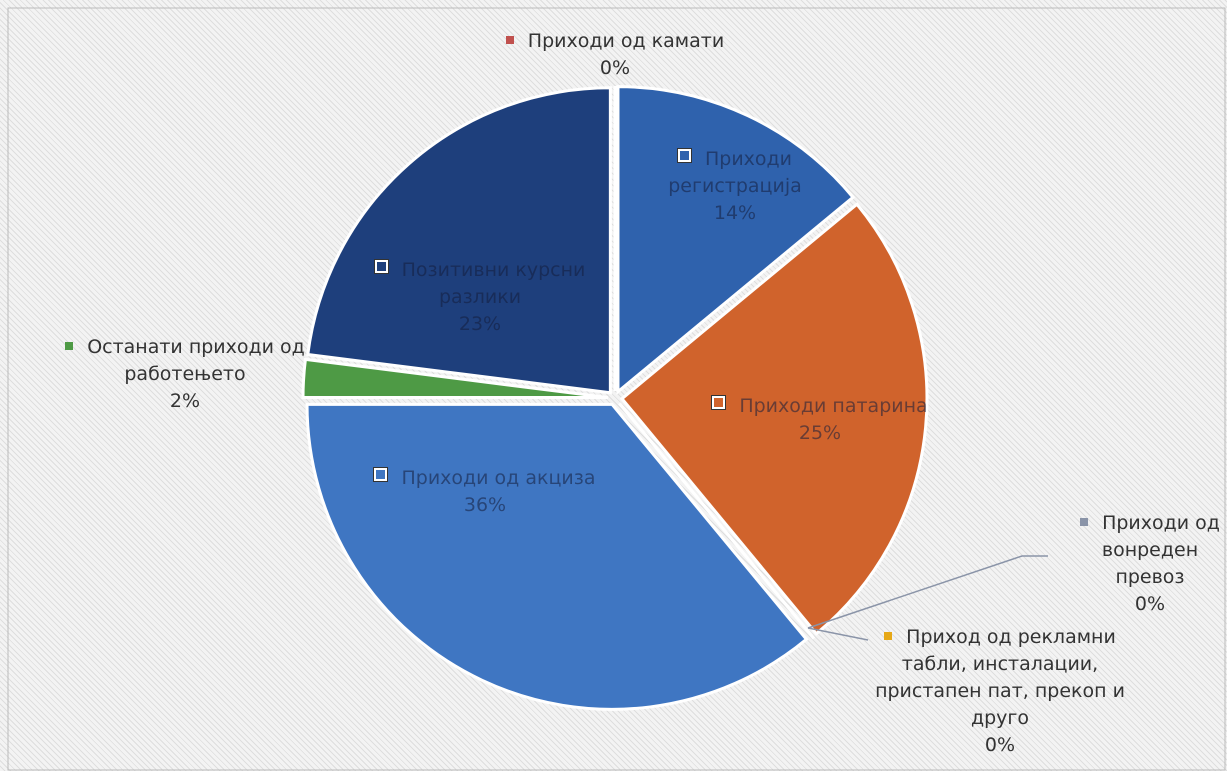  I want to click on slice-label: Приходи од акциза 36%, so click(485, 492).